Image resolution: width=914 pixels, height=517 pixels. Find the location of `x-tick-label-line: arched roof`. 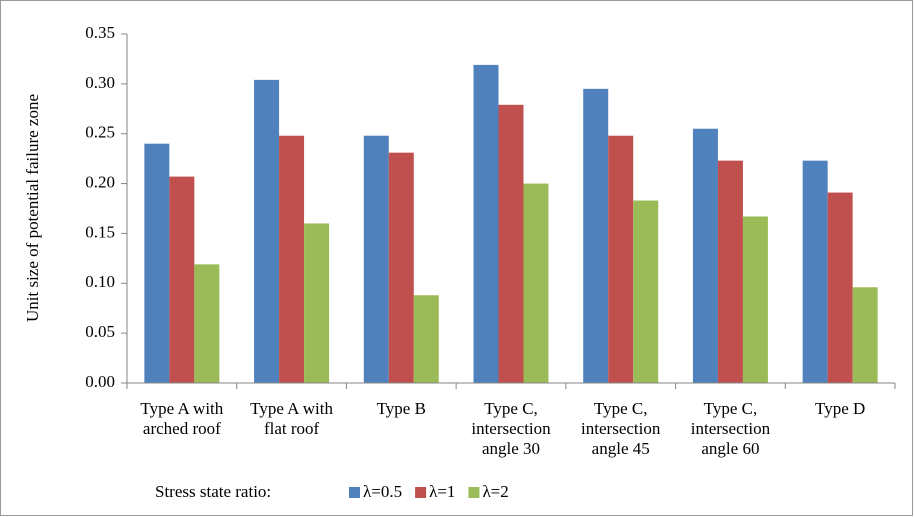

x-tick-label-line: arched roof is located at coordinates (182, 428).